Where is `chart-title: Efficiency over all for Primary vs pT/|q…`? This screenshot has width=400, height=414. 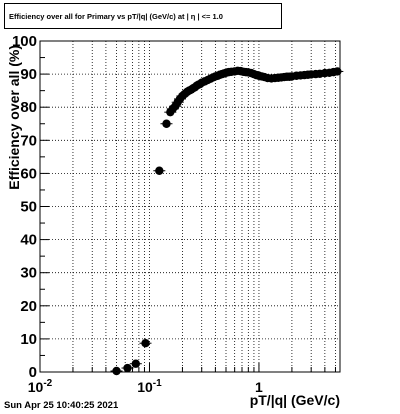
chart-title: Efficiency over all for Primary vs pT/|q… is located at coordinates (143, 16).